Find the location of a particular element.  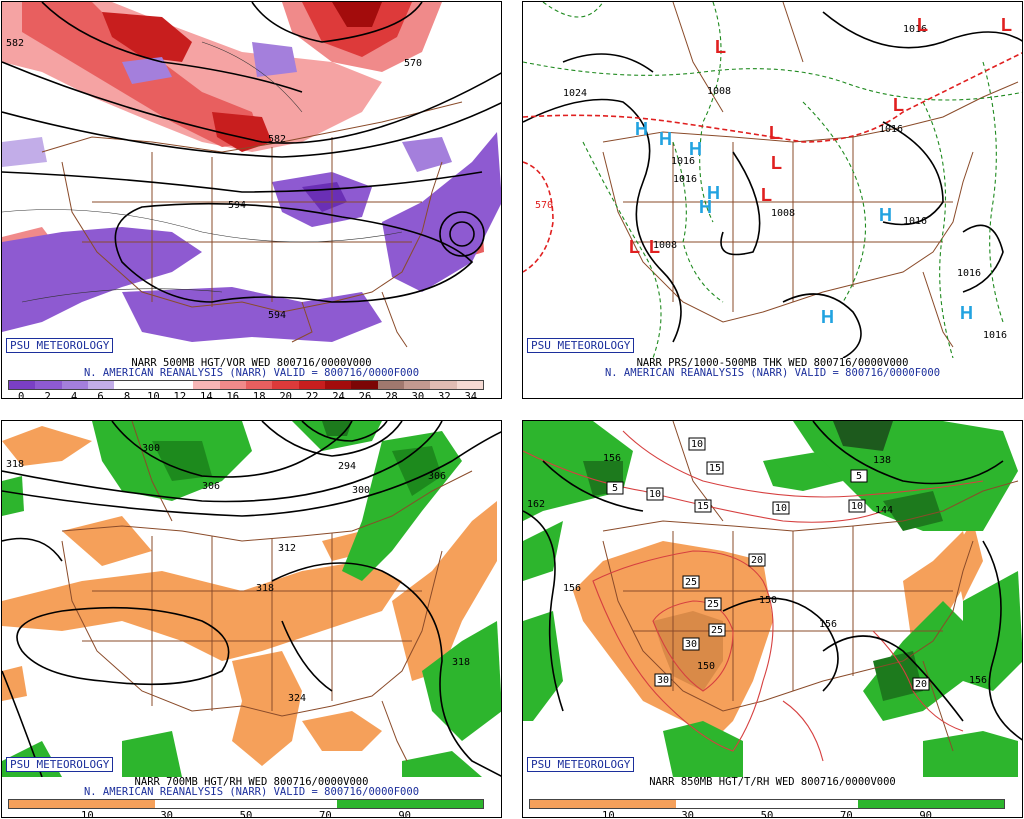

contour-label: 162 is located at coordinates (536, 504).